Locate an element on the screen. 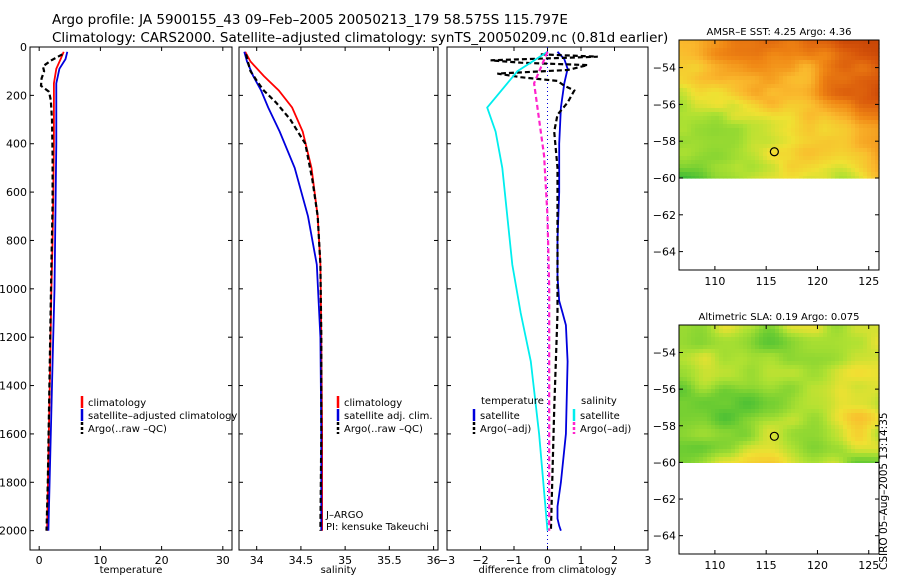 This screenshot has width=900, height=580. map-title: AMSR–E SST: 4.25 Argo: 4.36 is located at coordinates (778, 32).